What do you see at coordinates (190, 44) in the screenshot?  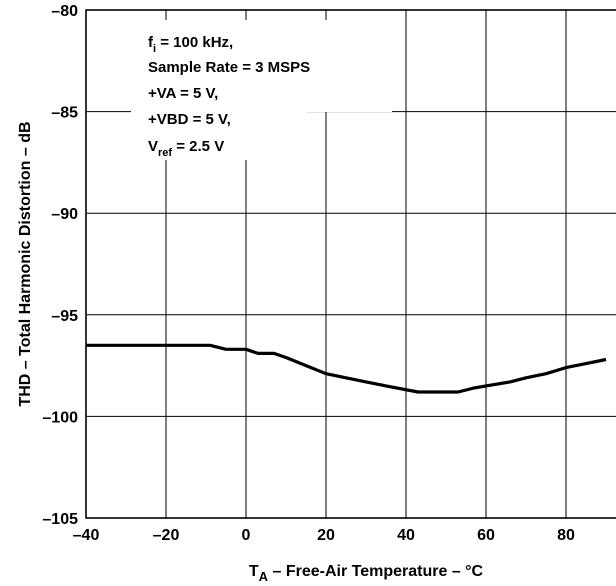 I see `annotation-line: fi = 100 kHz,` at bounding box center [190, 44].